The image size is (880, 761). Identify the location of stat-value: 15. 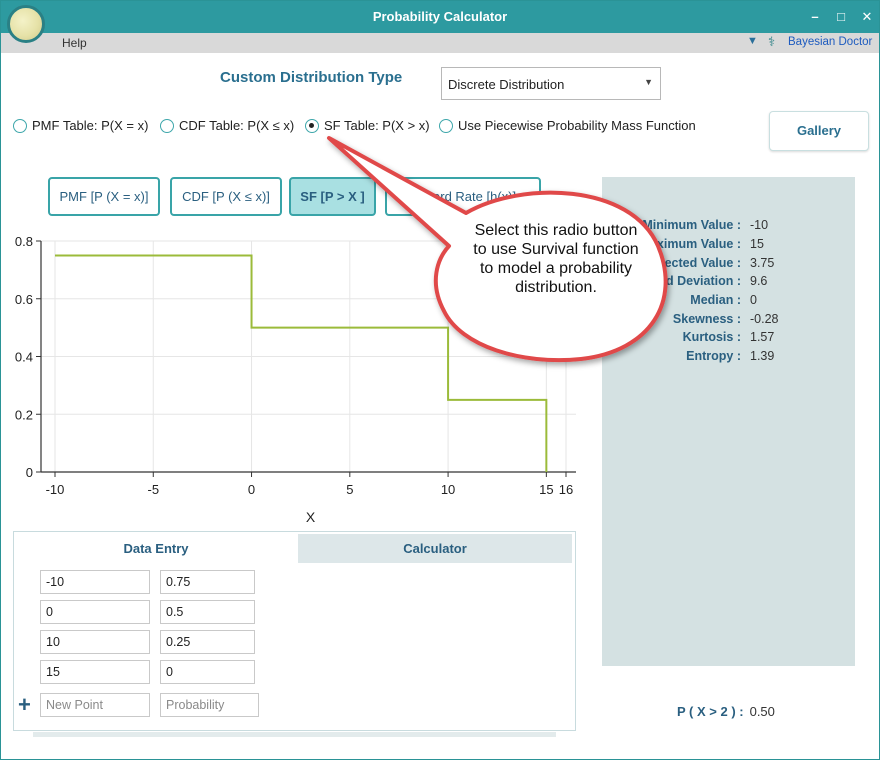
(757, 244).